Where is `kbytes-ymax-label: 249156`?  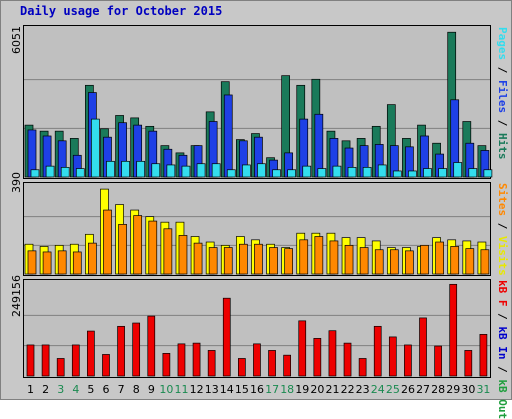 kbytes-ymax-label: 249156 is located at coordinates (16, 296).